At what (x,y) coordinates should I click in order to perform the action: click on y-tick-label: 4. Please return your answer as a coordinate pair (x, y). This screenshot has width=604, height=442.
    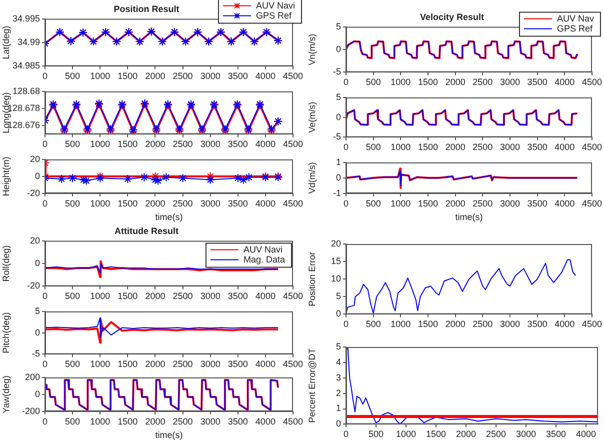
    Looking at the image, I should click on (338, 361).